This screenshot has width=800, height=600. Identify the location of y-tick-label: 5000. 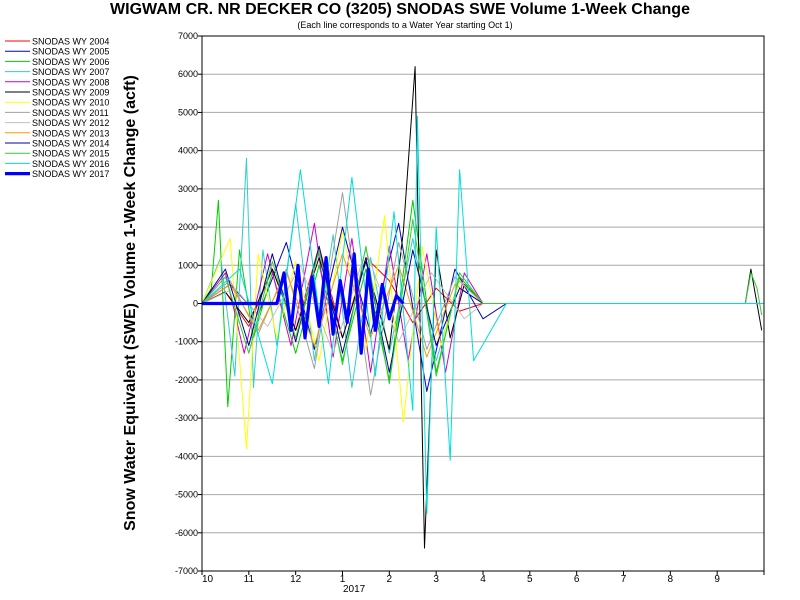
(188, 112).